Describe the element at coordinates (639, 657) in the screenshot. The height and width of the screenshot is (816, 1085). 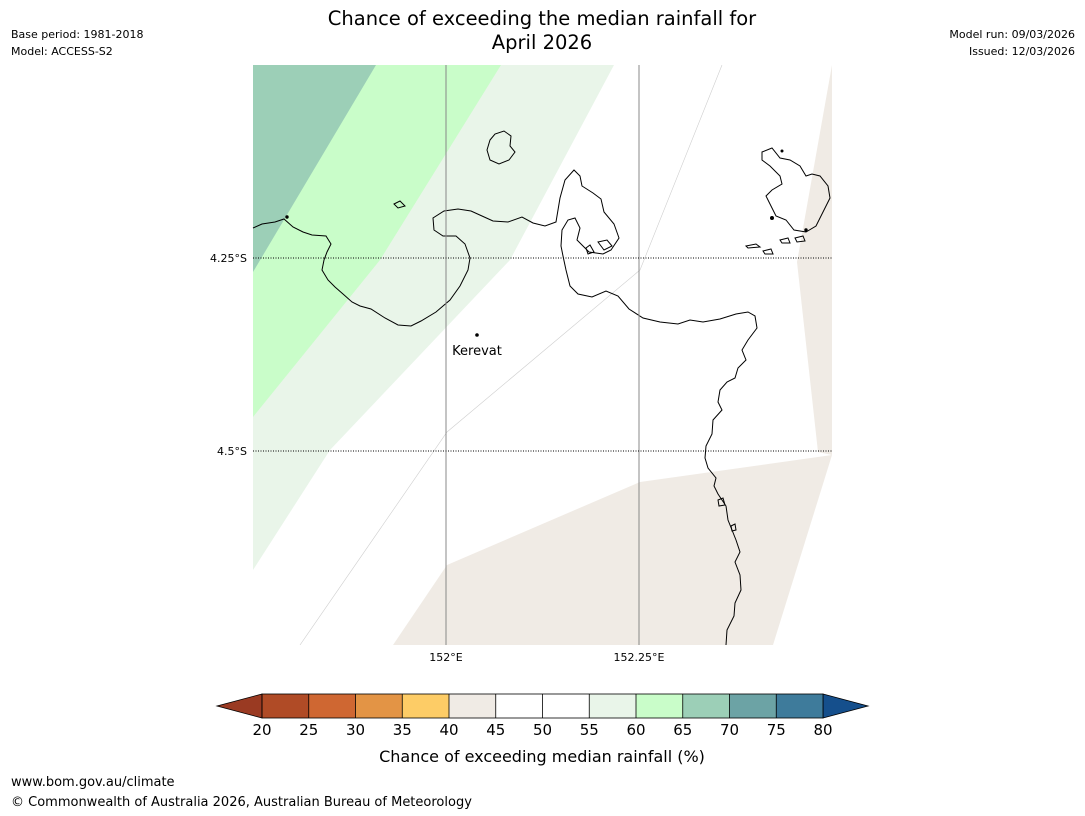
I see `lon-label-152-25e: 152.25°E` at that location.